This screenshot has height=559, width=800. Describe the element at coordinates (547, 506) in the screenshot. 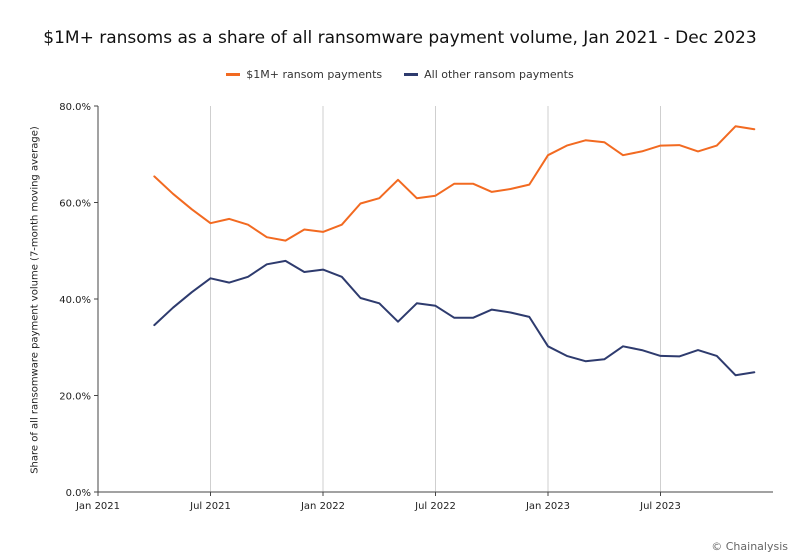

I see `x-tick-label: Jan 2023` at that location.